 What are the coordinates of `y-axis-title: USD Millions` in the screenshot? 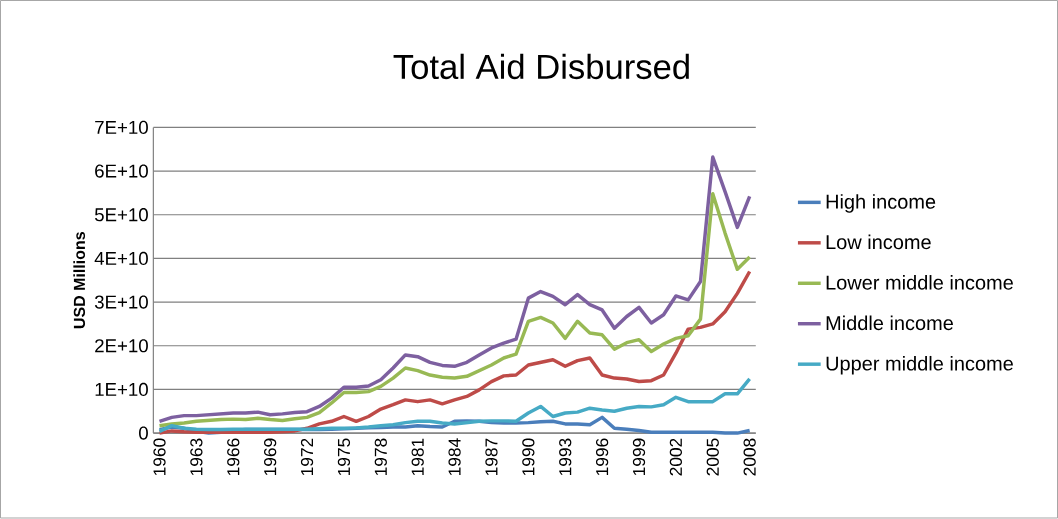 It's located at (79, 280).